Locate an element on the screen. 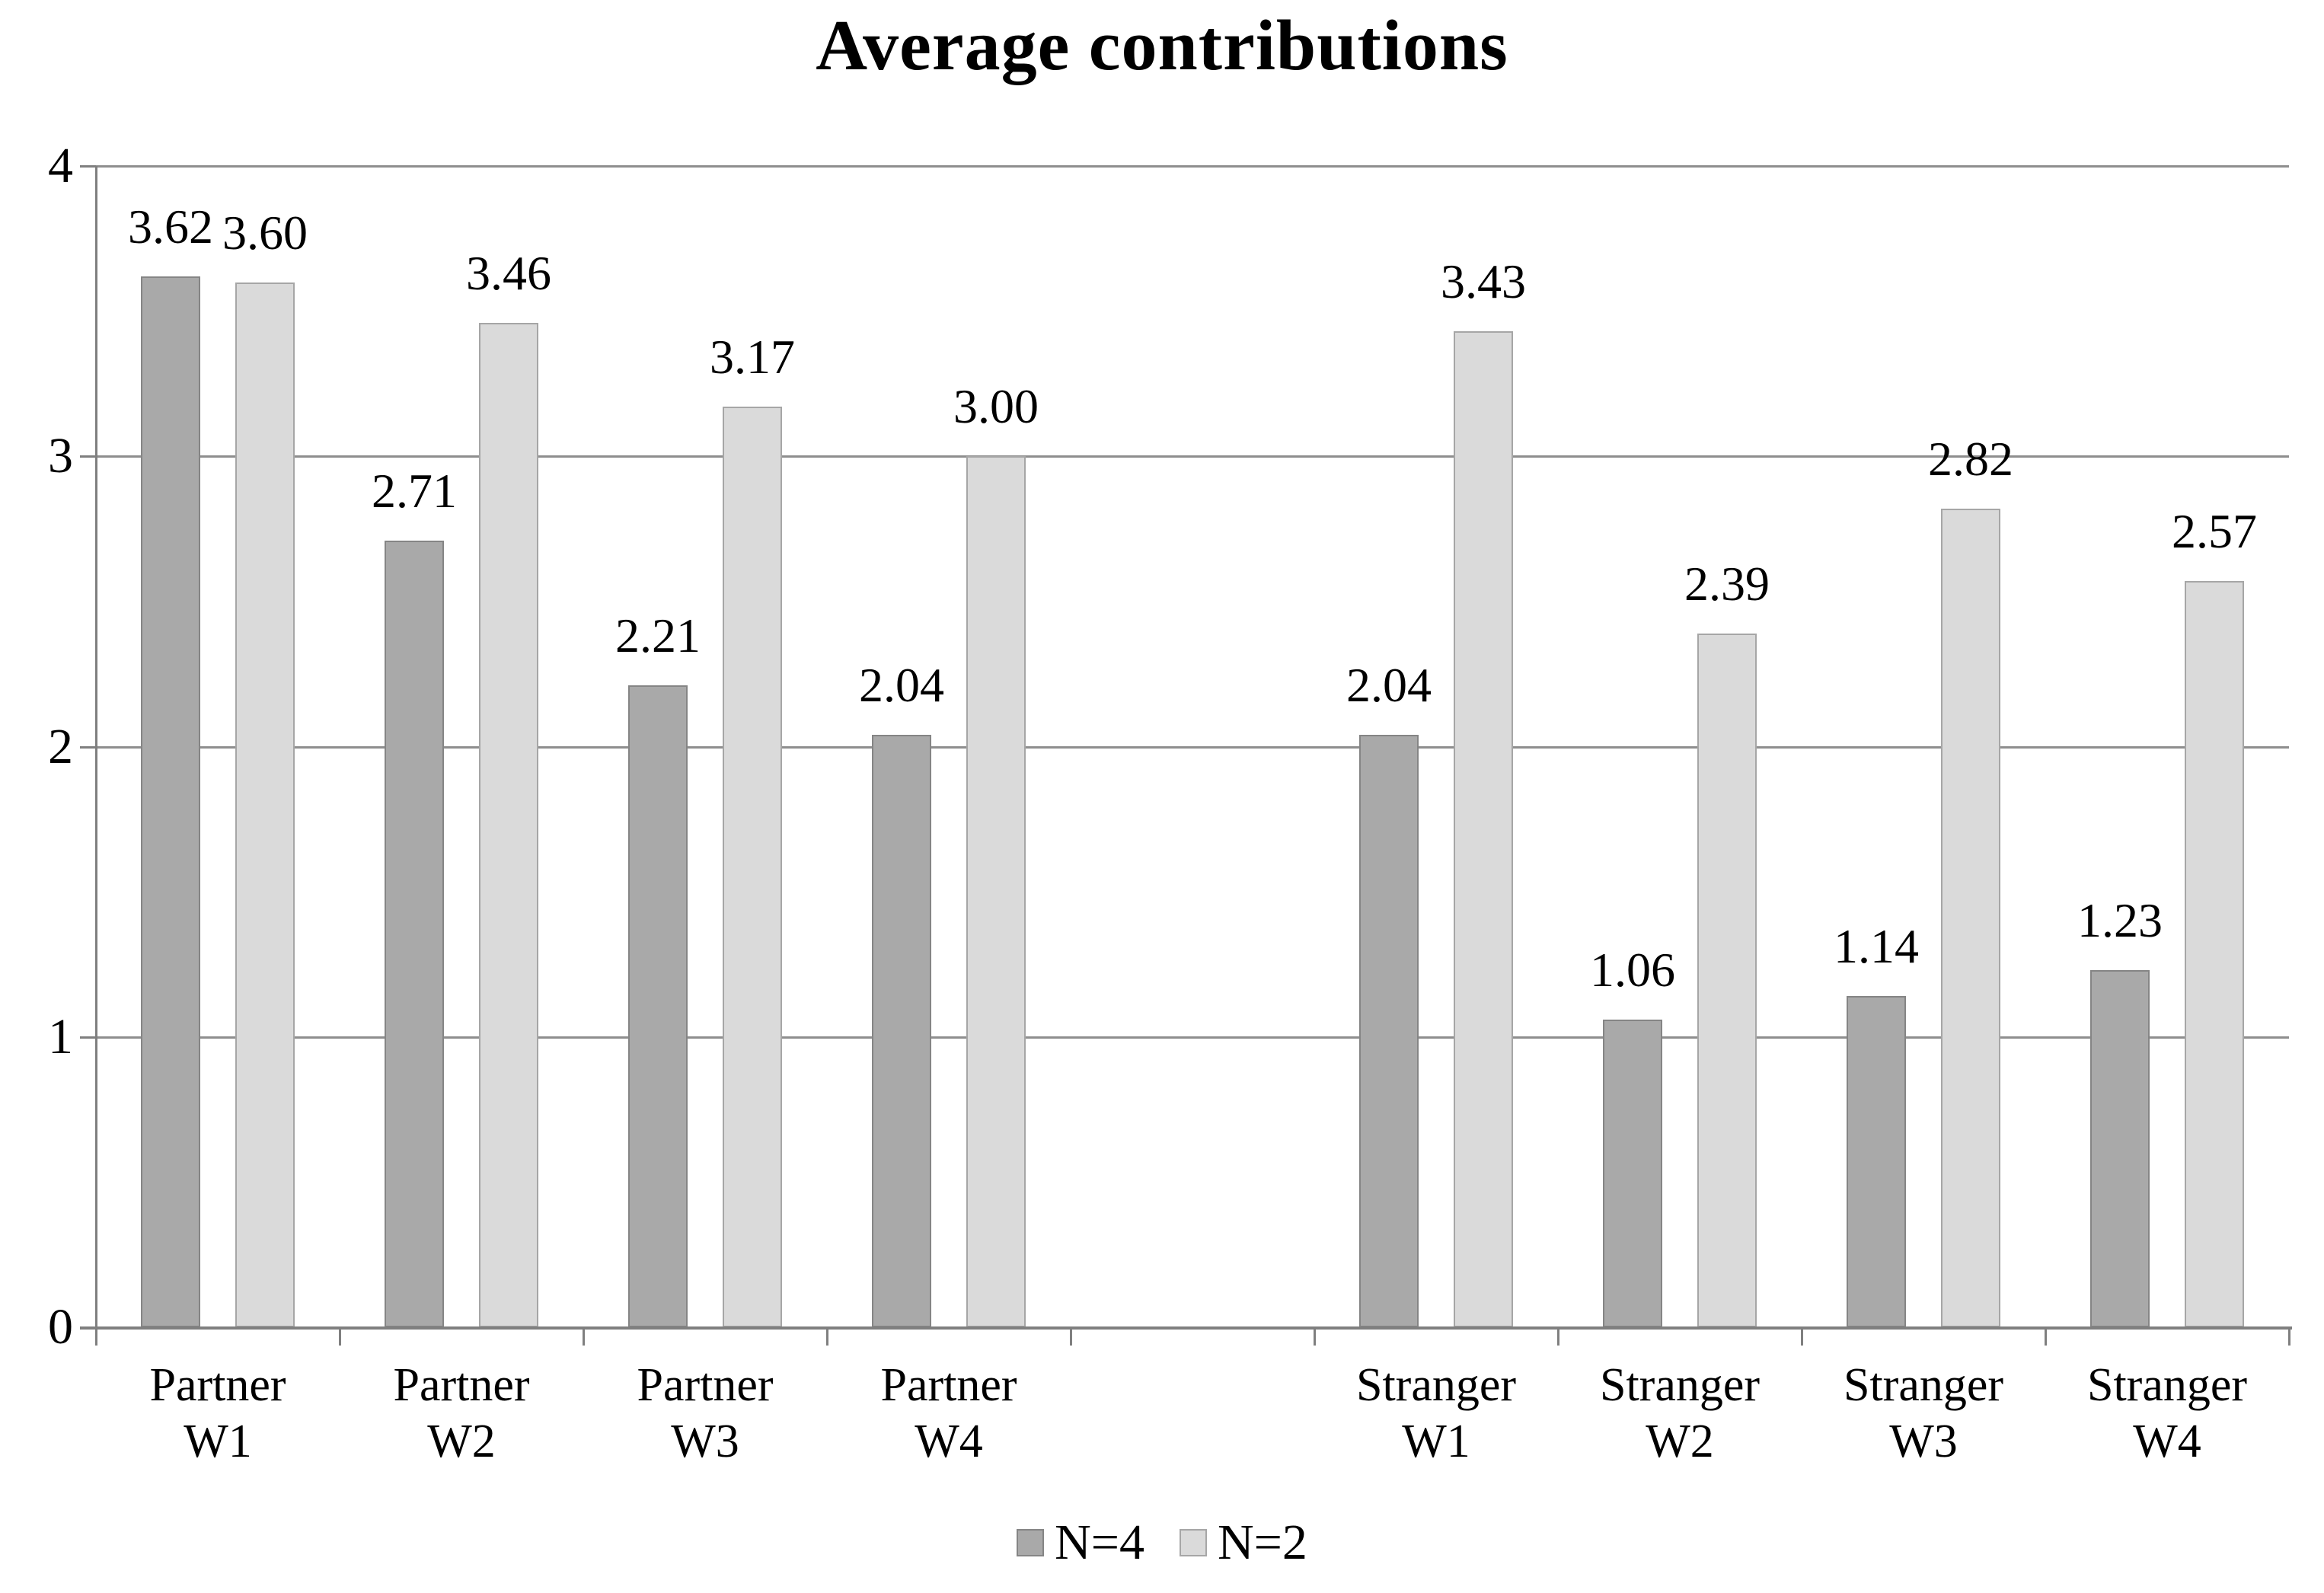 This screenshot has width=2324, height=1593. value-label-n-4-stranger-w3: 1.14 is located at coordinates (1876, 946).